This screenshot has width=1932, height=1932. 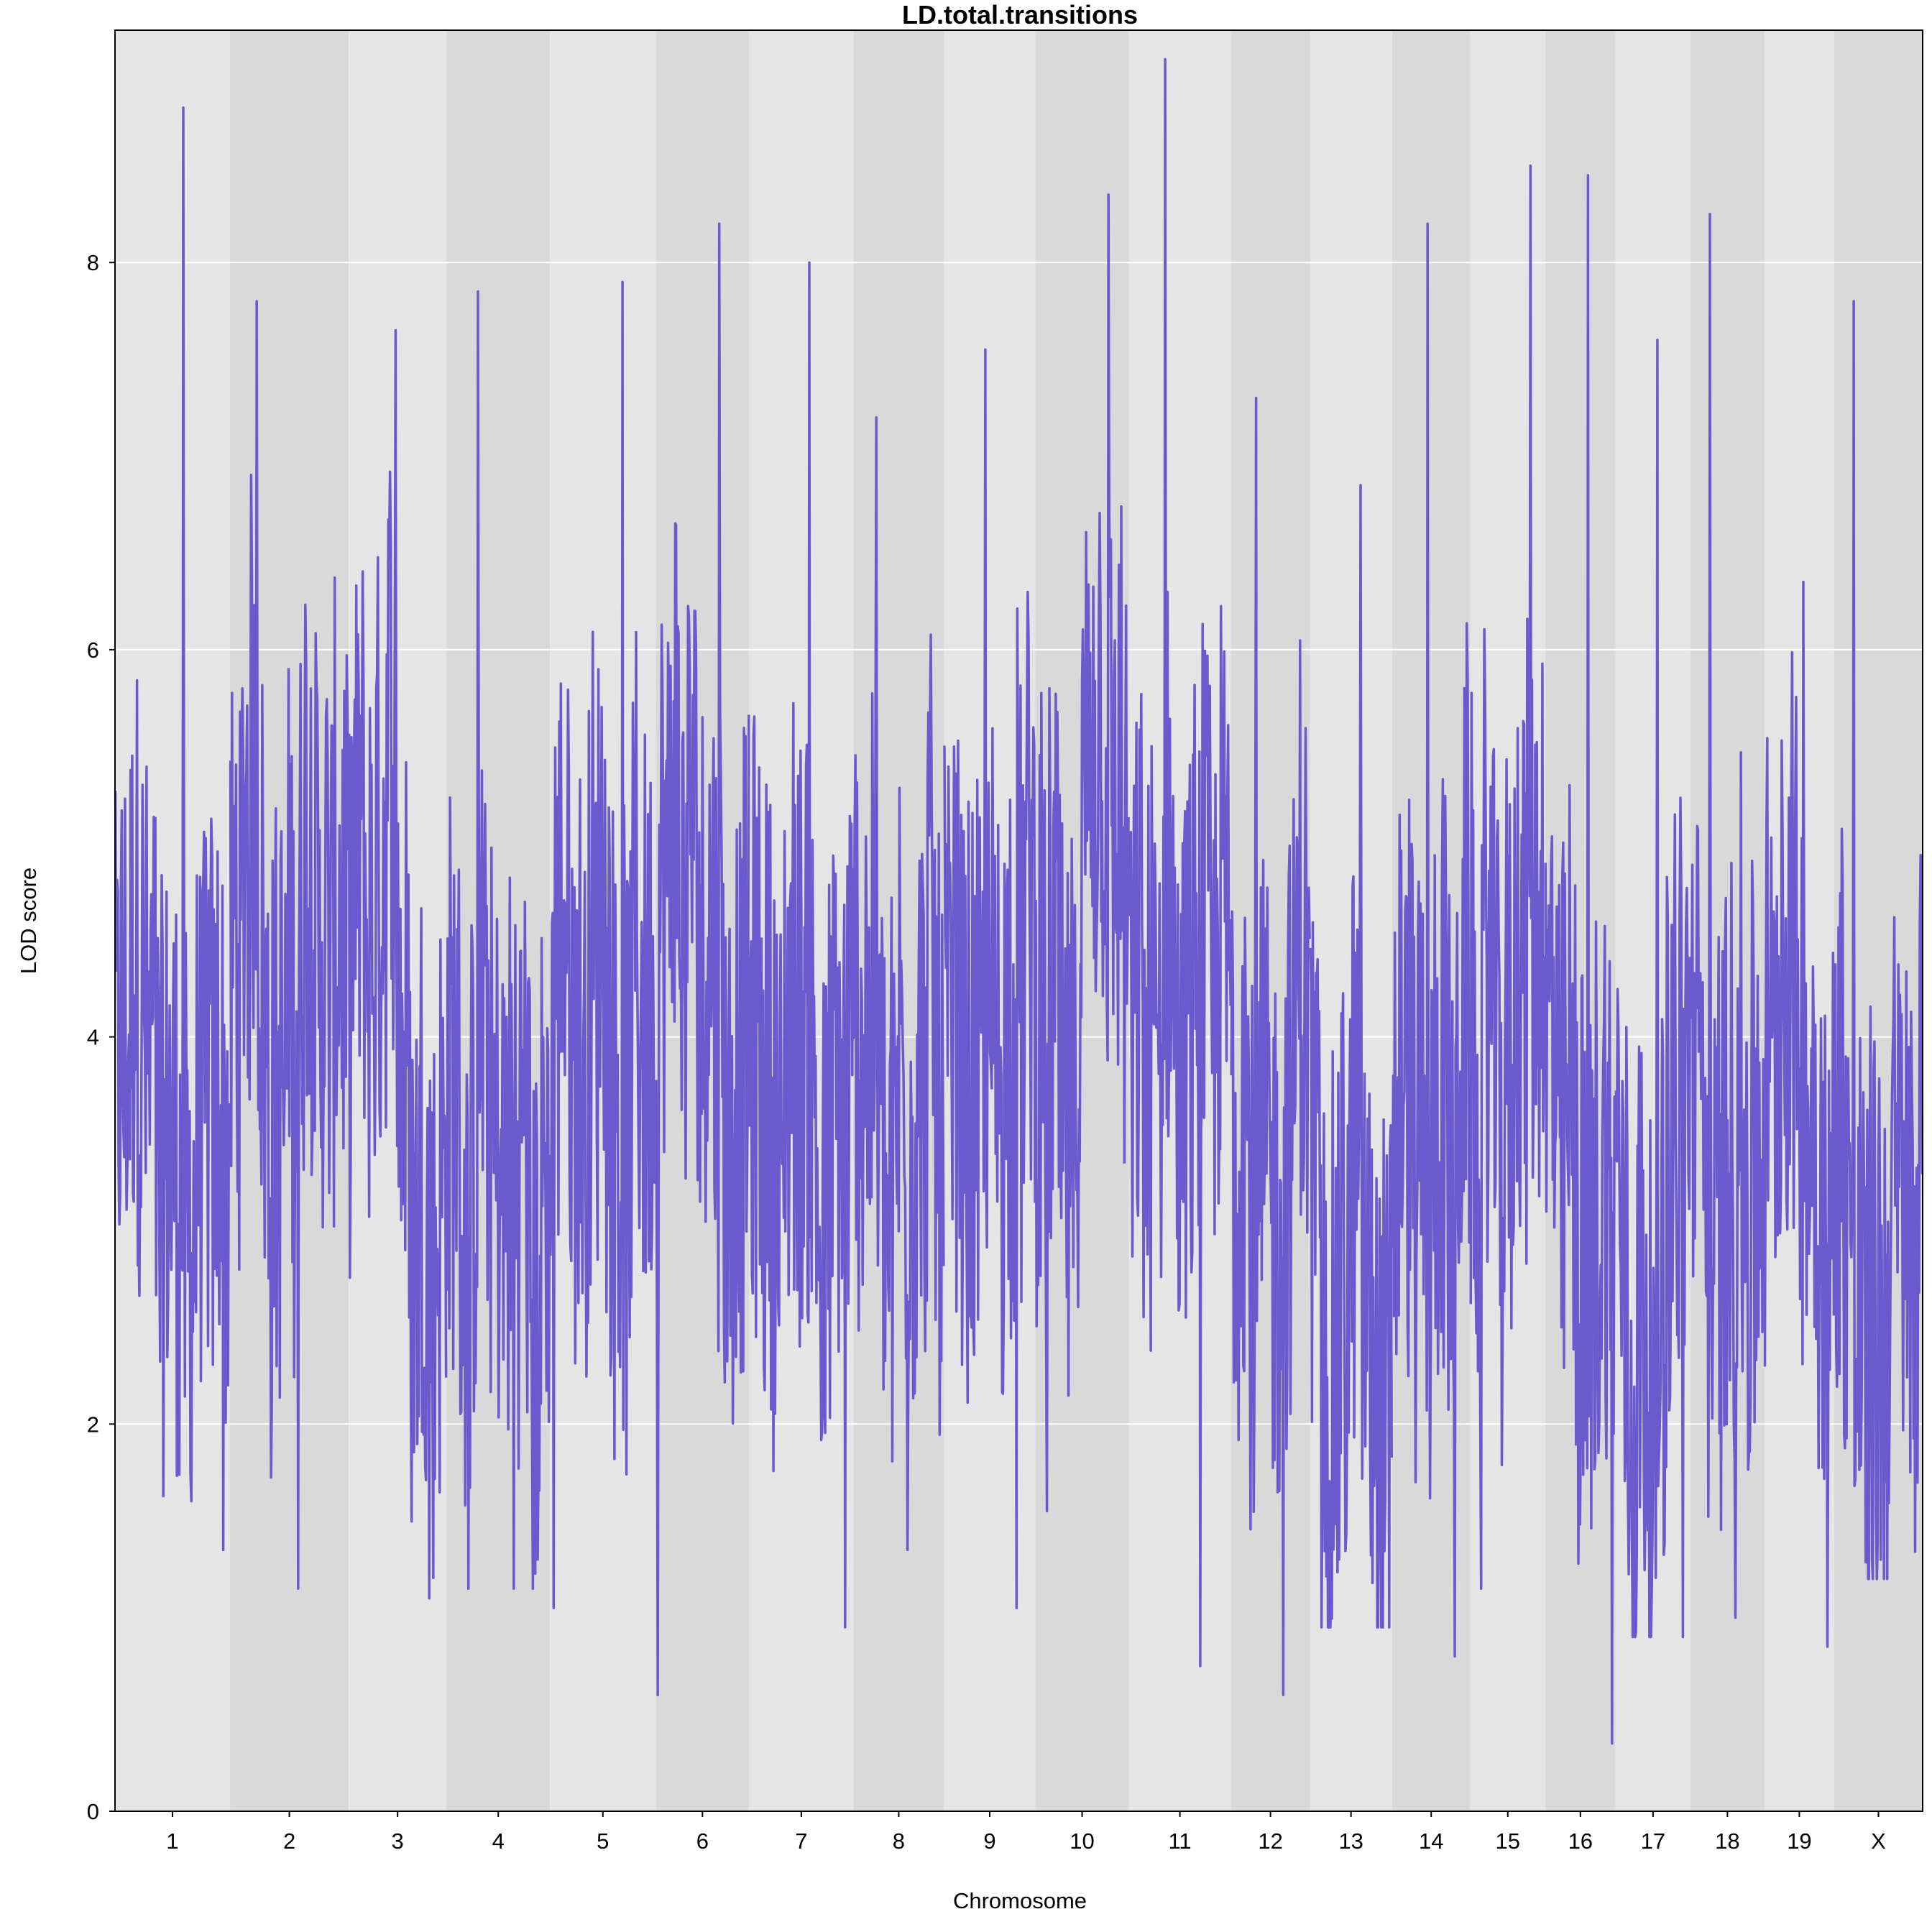 I want to click on x-tick-label-12: 12, so click(x=1270, y=1841).